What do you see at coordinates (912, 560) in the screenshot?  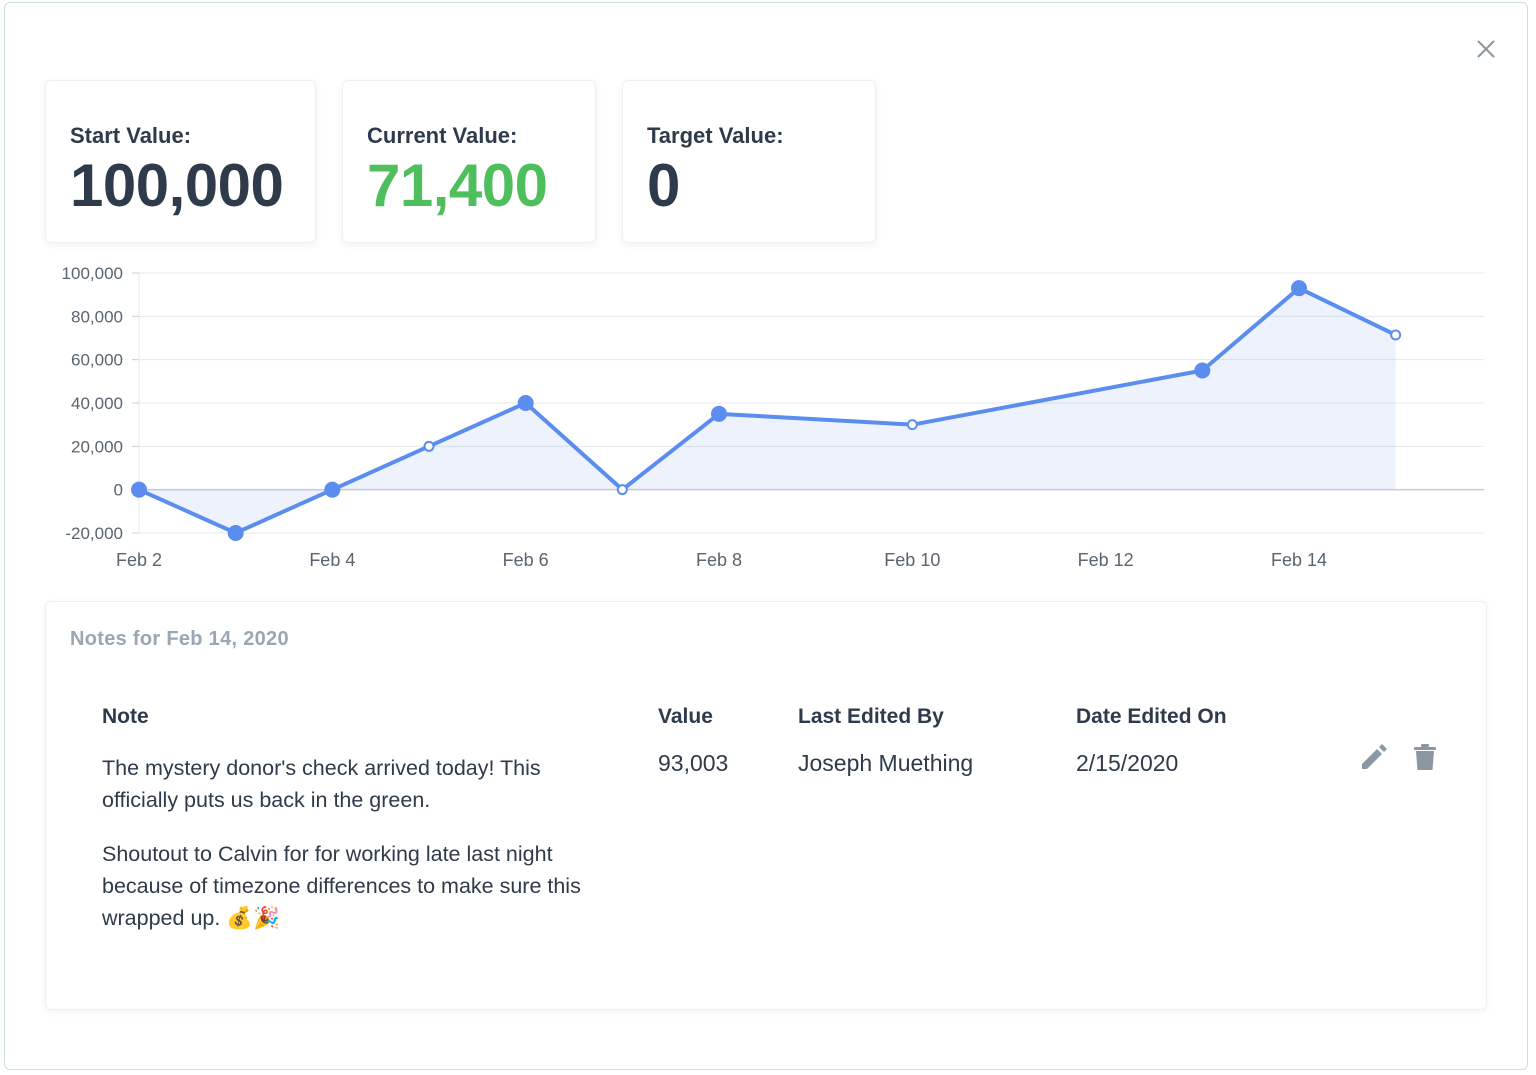 I see `x-tick-label: Feb 10` at bounding box center [912, 560].